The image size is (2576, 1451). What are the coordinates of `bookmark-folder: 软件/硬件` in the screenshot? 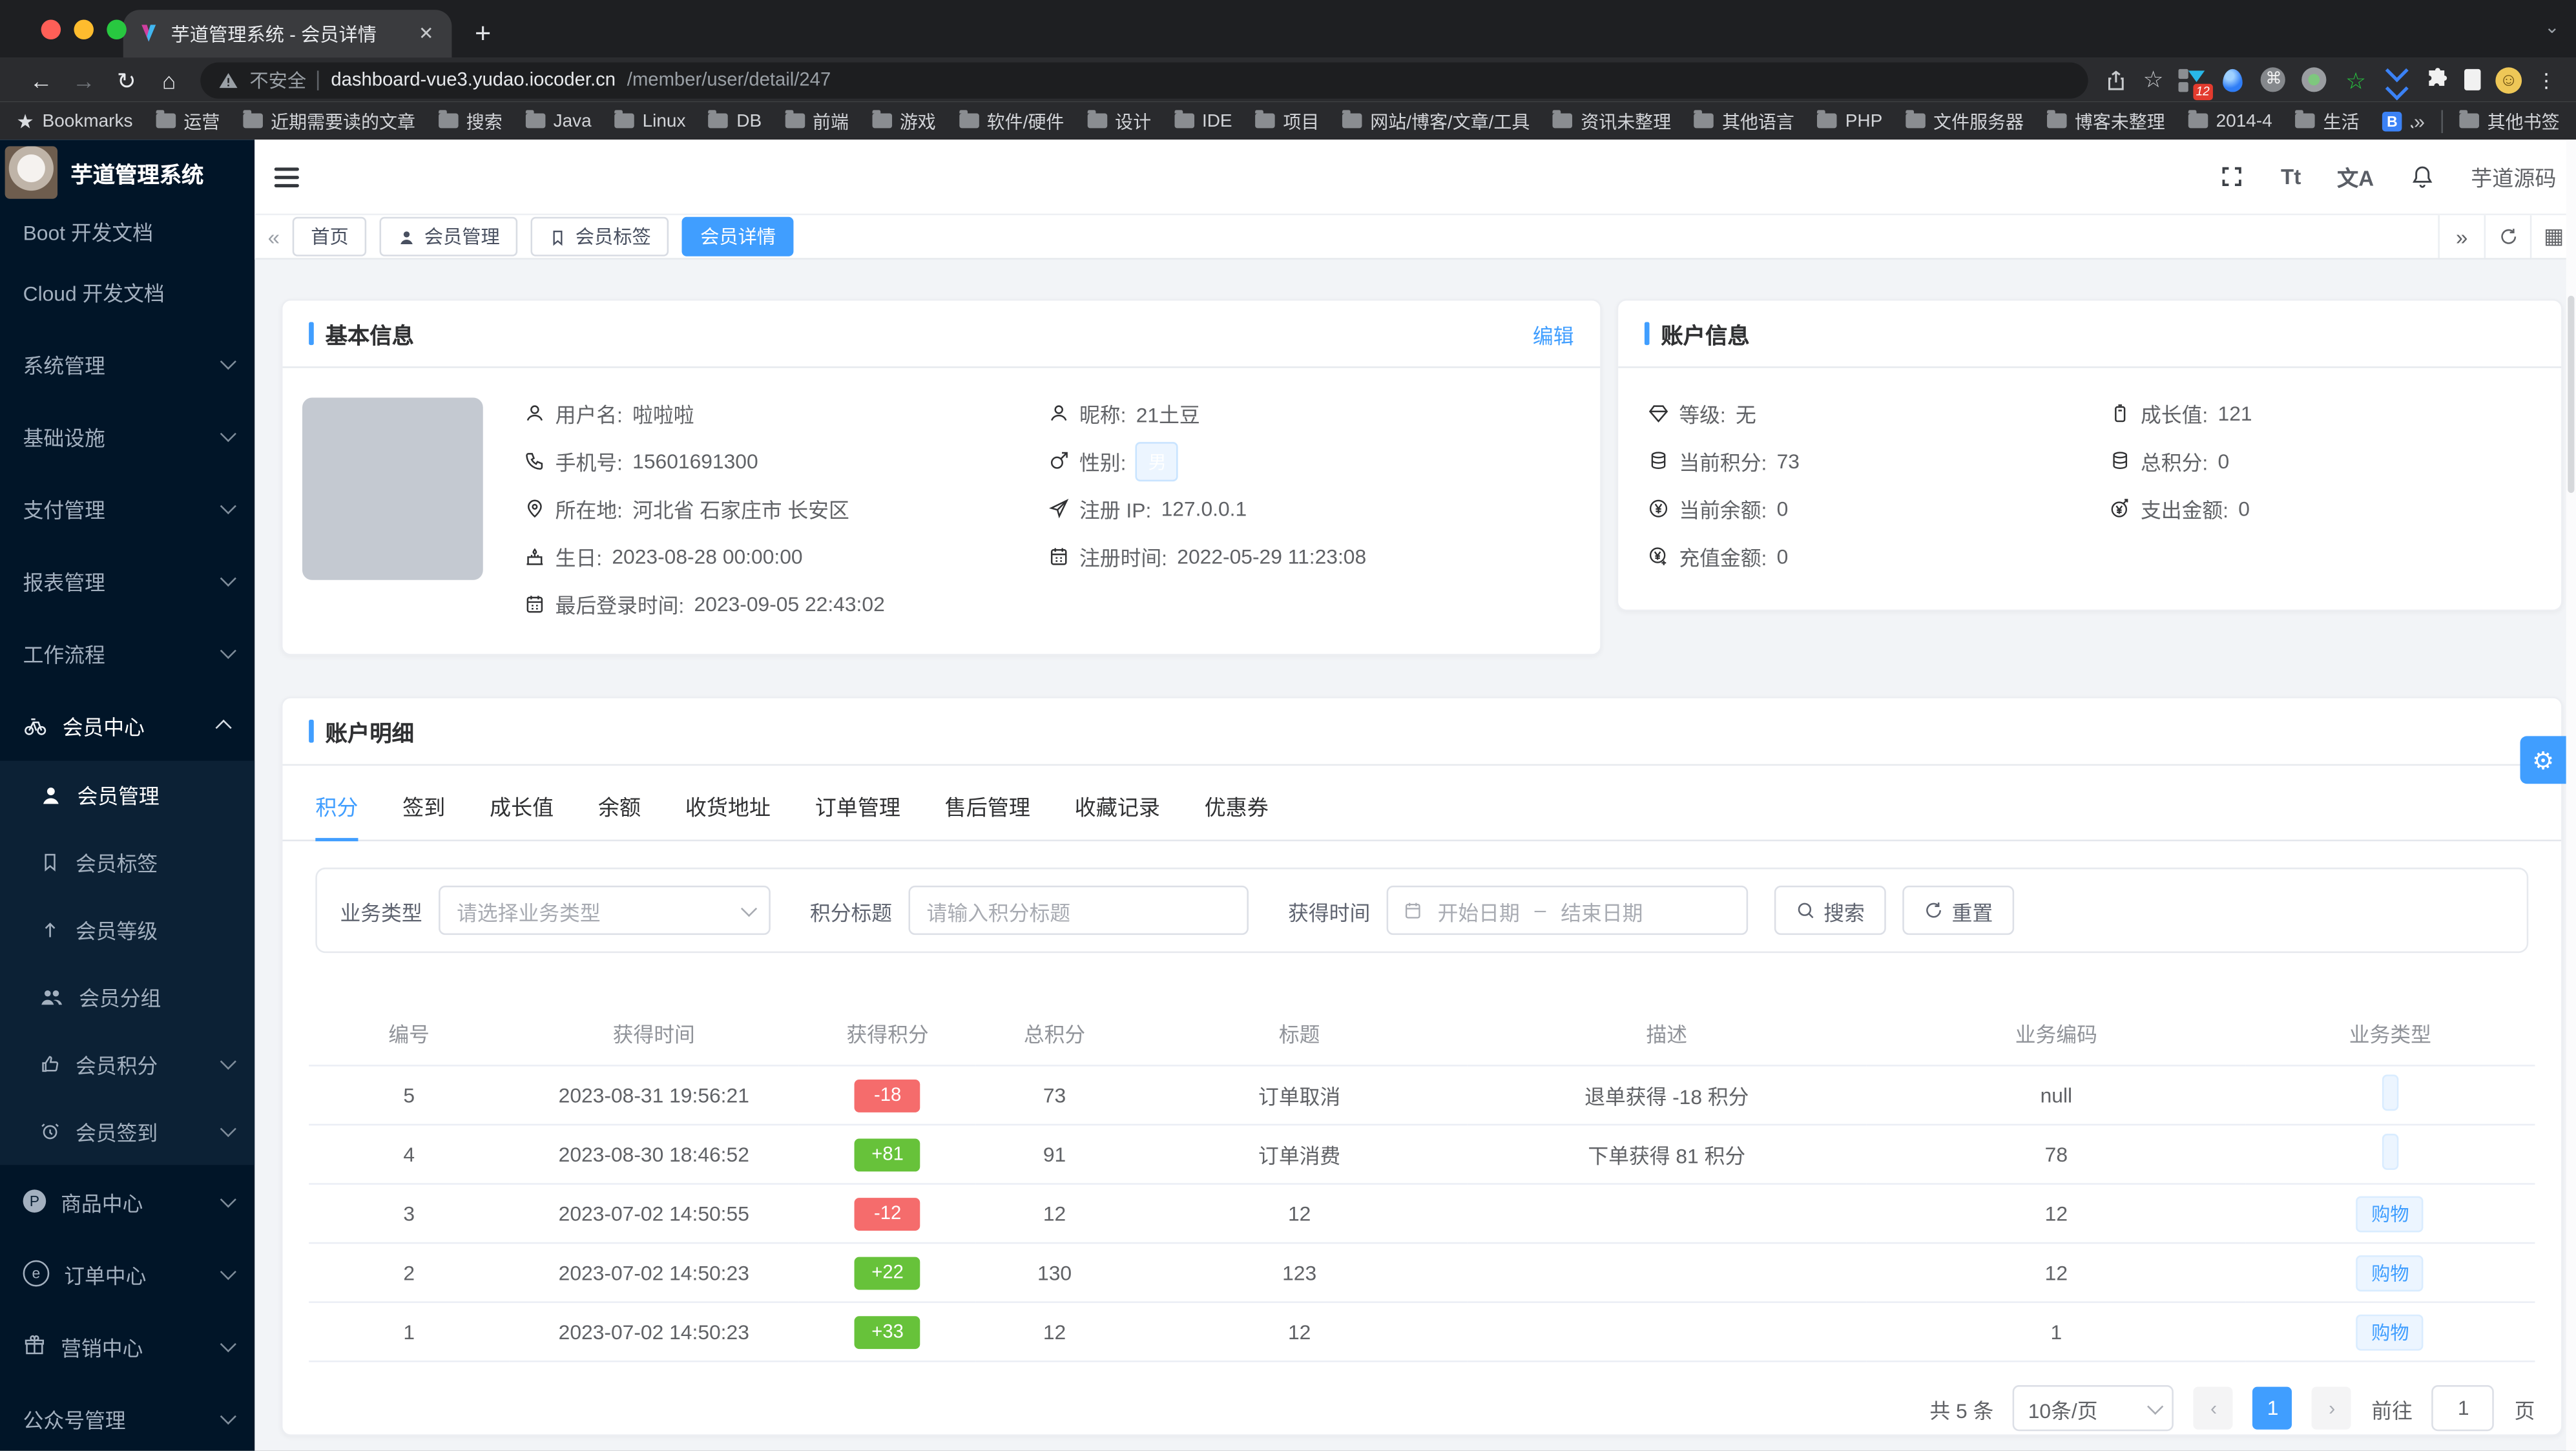 It's located at (1011, 121).